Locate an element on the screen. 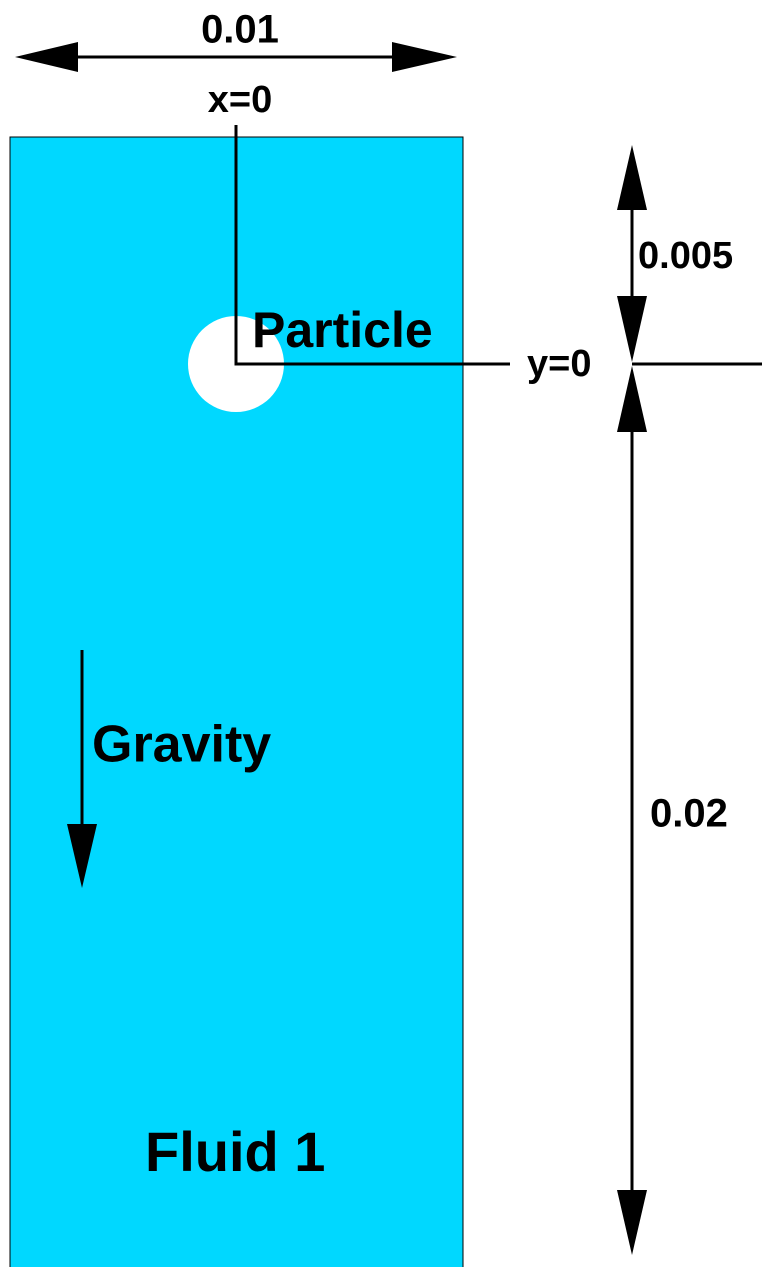 The width and height of the screenshot is (770, 1267). lower-height-label: 0.02 is located at coordinates (689, 814).